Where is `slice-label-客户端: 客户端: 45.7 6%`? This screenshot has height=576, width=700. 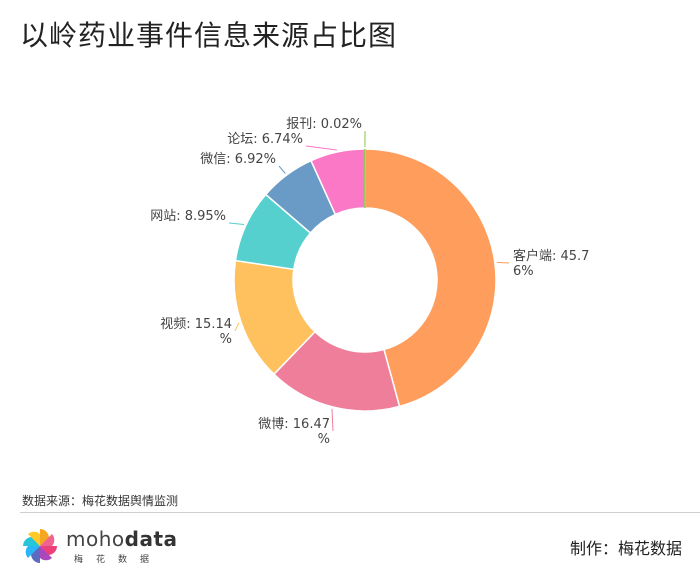
slice-label-客户端: 客户端: 45.7 6% is located at coordinates (551, 263).